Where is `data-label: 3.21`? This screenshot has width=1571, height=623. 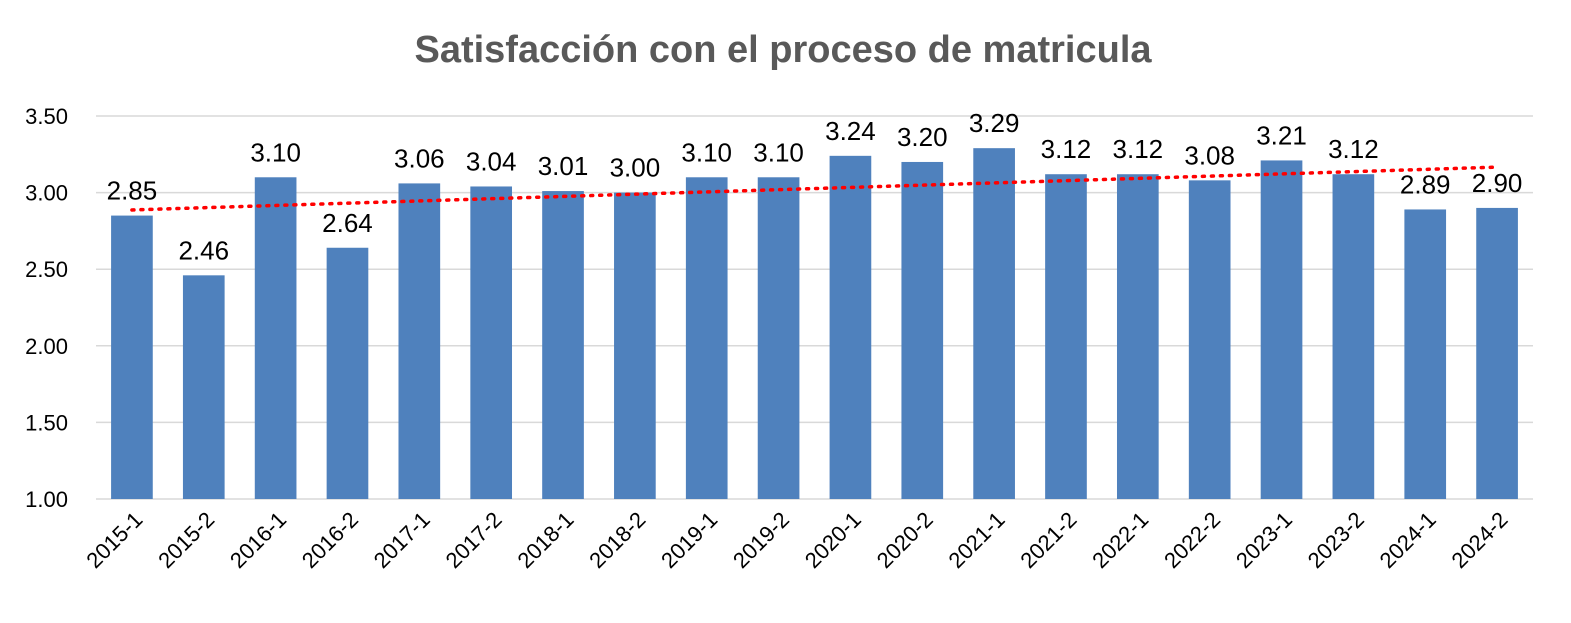
data-label: 3.21 is located at coordinates (1281, 135).